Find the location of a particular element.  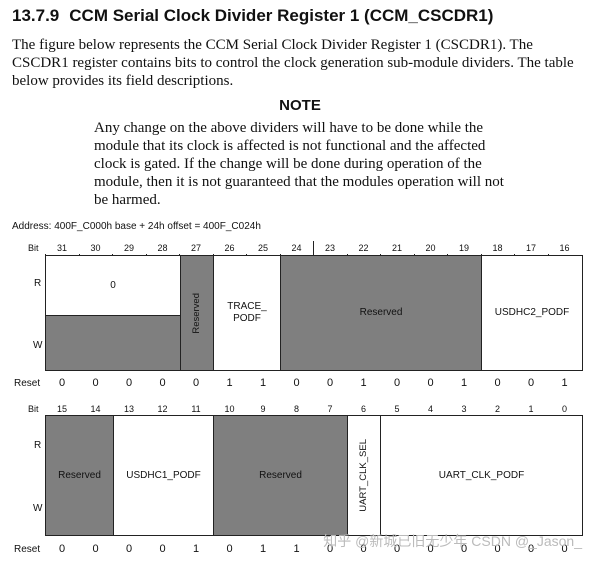

field-usdhc2-podf: USDHC2_PODF is located at coordinates (532, 313).